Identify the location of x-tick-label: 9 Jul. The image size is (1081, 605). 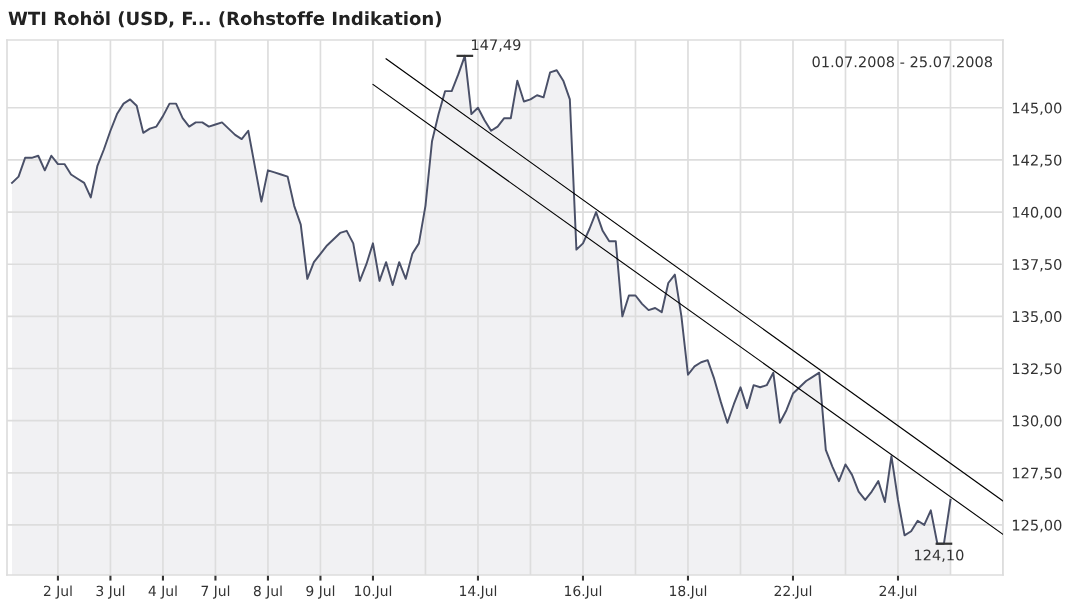
(320, 592).